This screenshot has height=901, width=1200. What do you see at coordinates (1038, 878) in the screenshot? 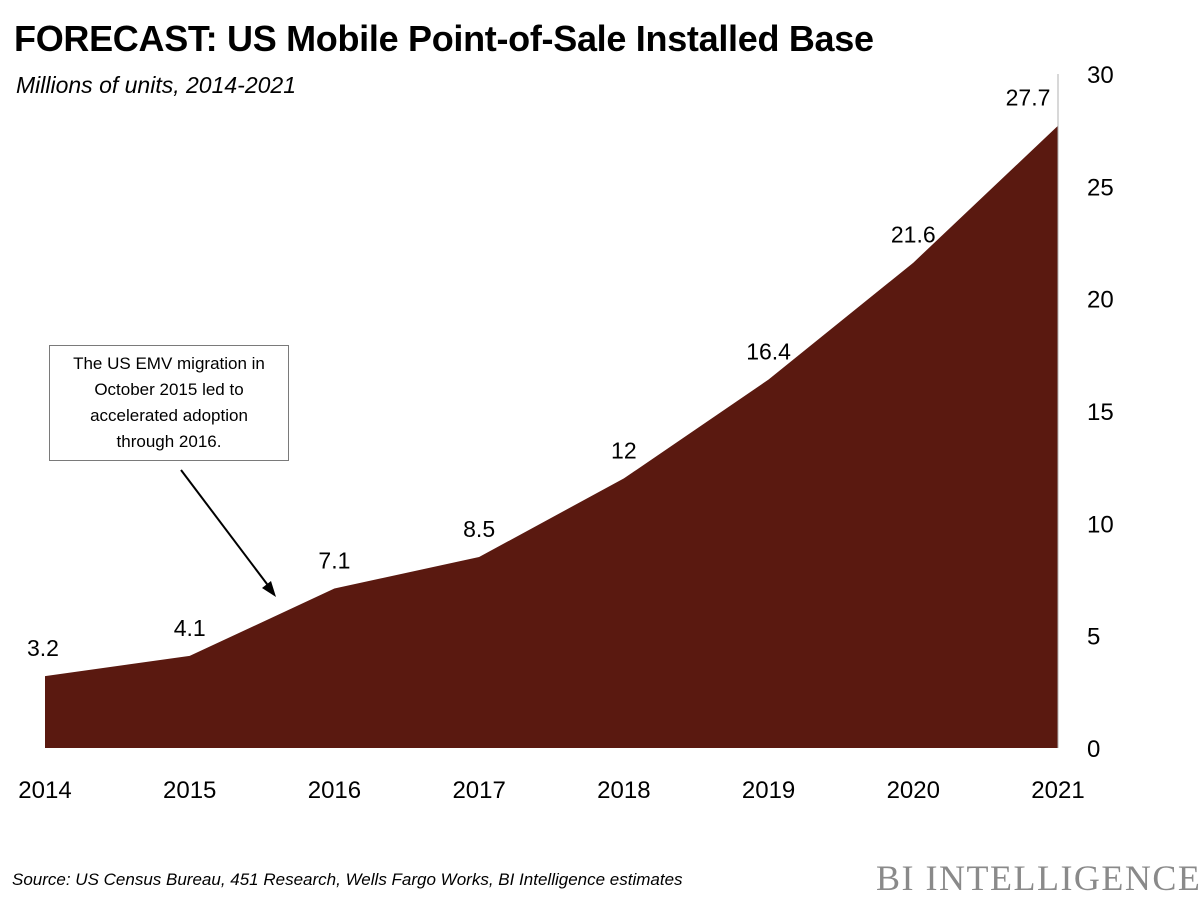
I see `brand-logo: BI INTELLIGENCE` at bounding box center [1038, 878].